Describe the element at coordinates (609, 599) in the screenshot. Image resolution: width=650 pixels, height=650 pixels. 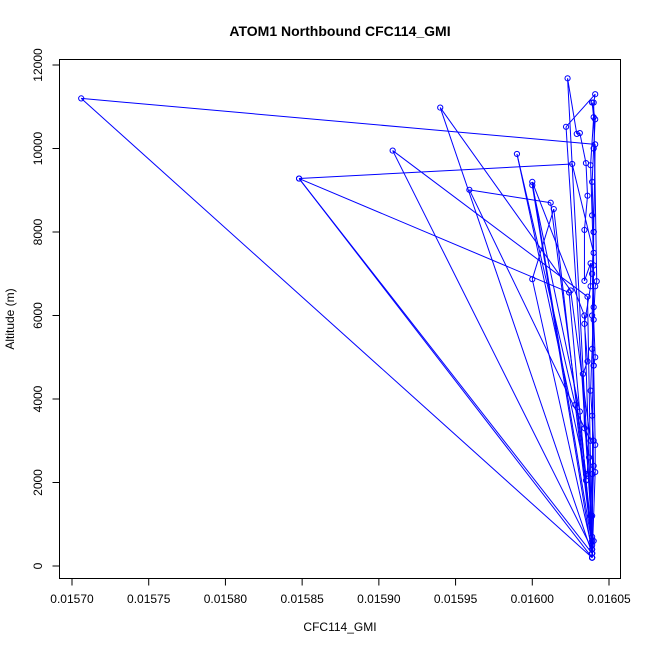
I see `x-tick-label: 0.01605` at that location.